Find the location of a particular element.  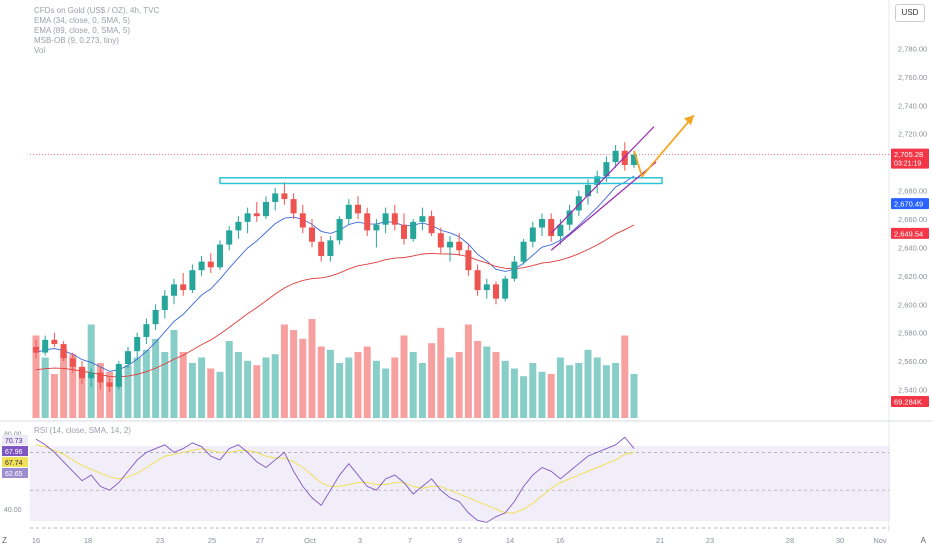

time-axis-label: 16 is located at coordinates (36, 540).